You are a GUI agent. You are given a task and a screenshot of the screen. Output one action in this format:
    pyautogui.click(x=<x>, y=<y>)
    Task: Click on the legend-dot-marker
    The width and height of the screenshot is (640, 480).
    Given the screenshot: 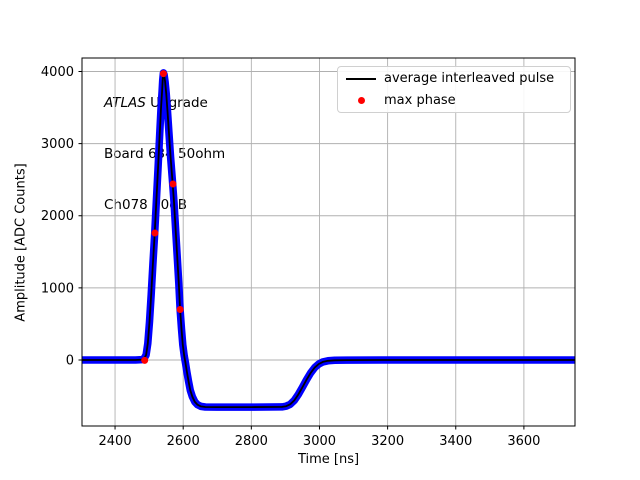 What is the action you would take?
    pyautogui.click(x=361, y=100)
    